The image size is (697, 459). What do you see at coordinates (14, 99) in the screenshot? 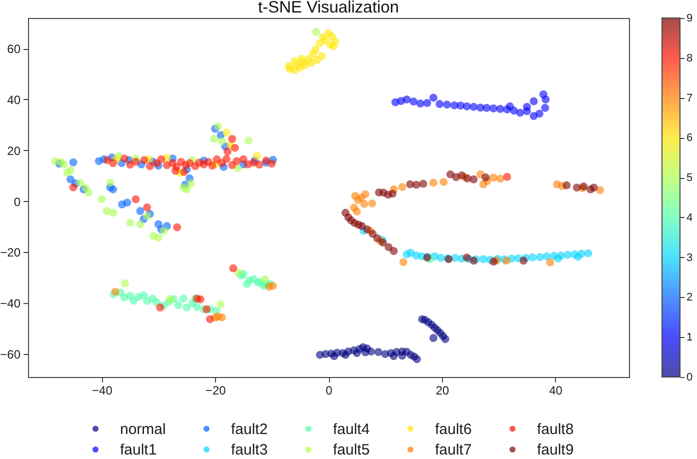
I see `y-tick-label: 40` at bounding box center [14, 99].